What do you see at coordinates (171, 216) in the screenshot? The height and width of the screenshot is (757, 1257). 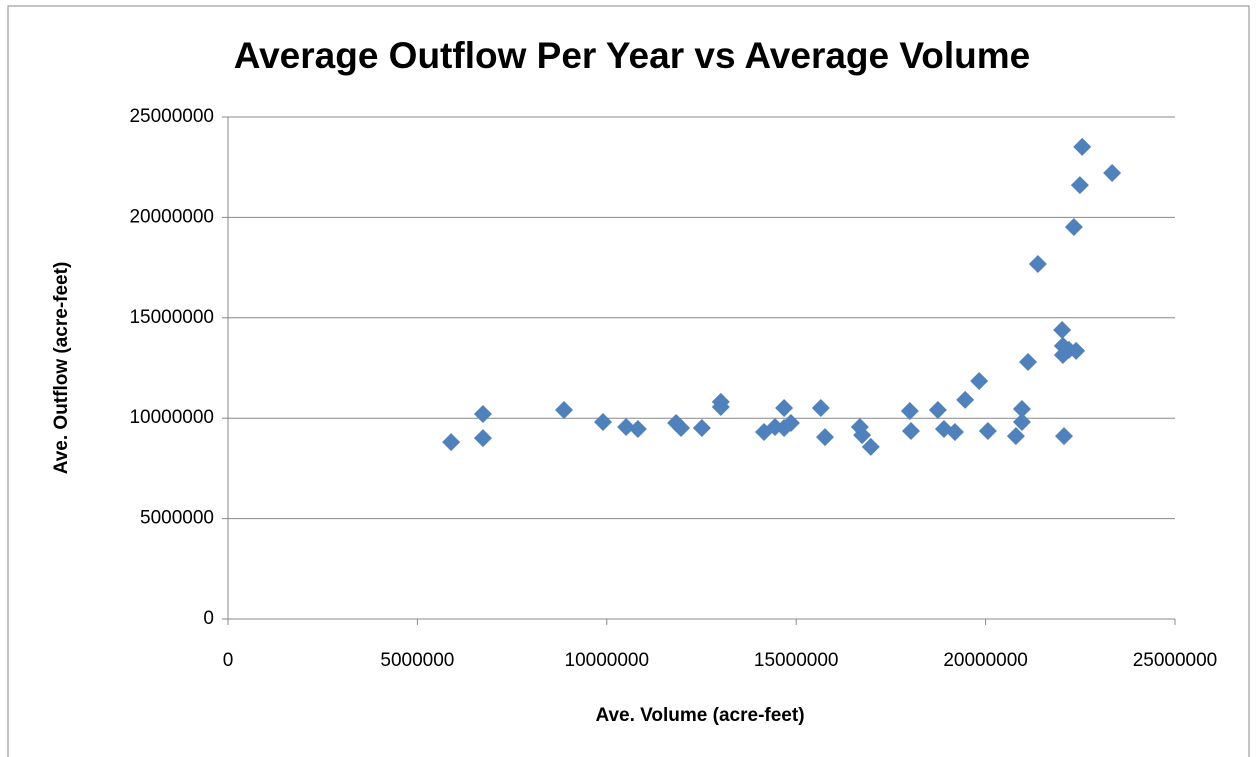 I see `y-tick-label: 20000000` at bounding box center [171, 216].